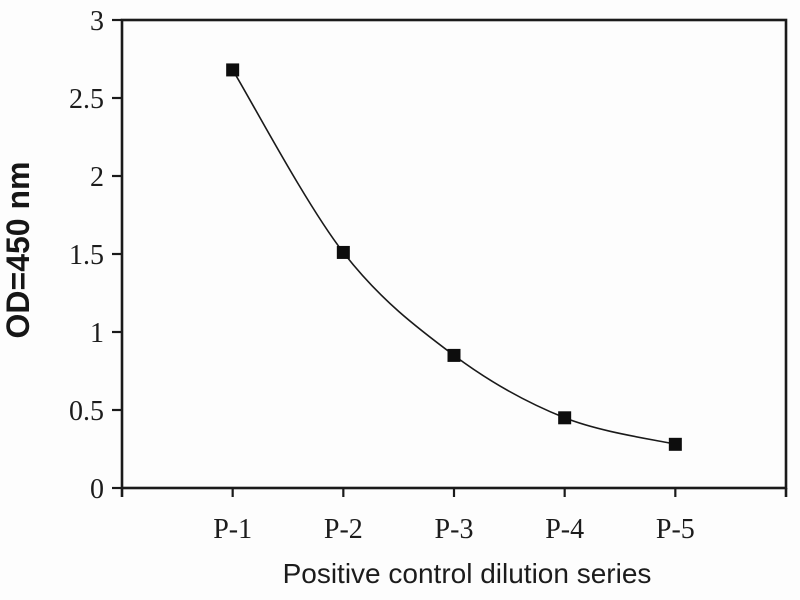 This screenshot has height=600, width=800. Describe the element at coordinates (97, 21) in the screenshot. I see `y-tick-label: 3` at that location.